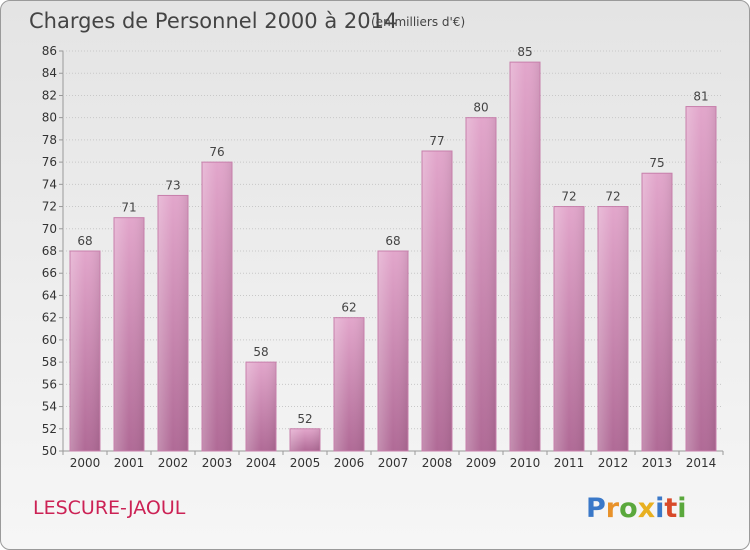 This screenshot has width=750, height=550. I want to click on y-tick-label: 78, so click(49, 140).